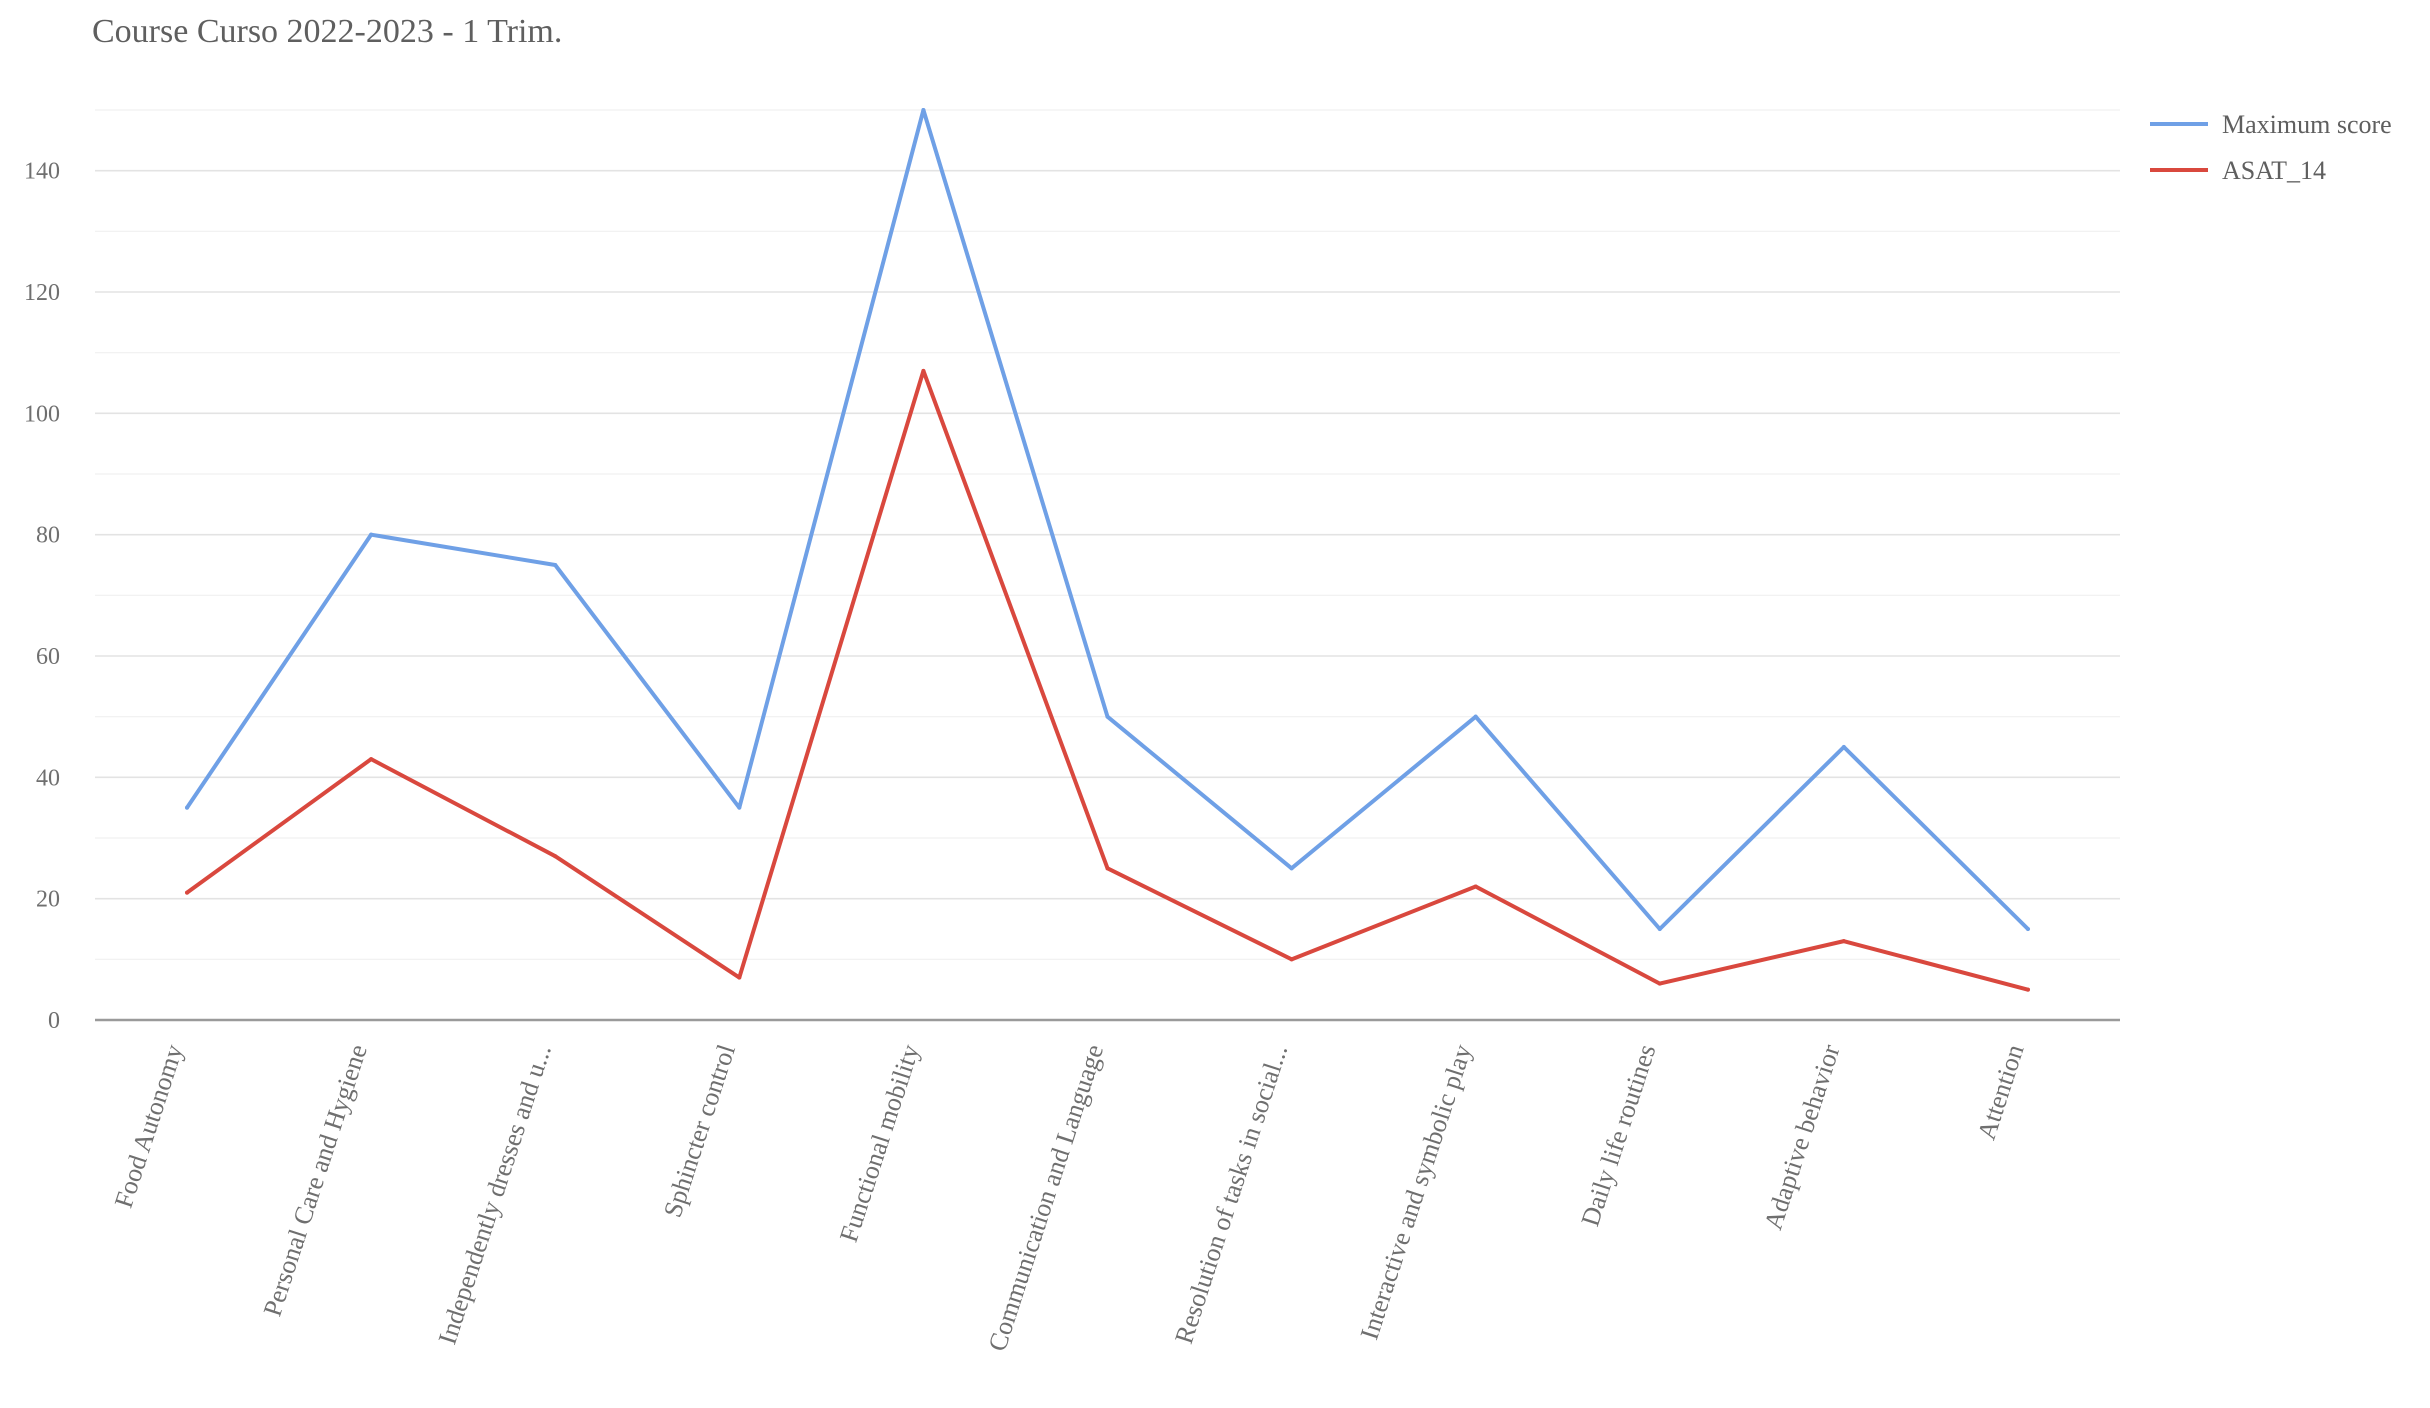 Image resolution: width=2430 pixels, height=1408 pixels. I want to click on x-tick-label: Interactive and symbolic play, so click(1416, 1192).